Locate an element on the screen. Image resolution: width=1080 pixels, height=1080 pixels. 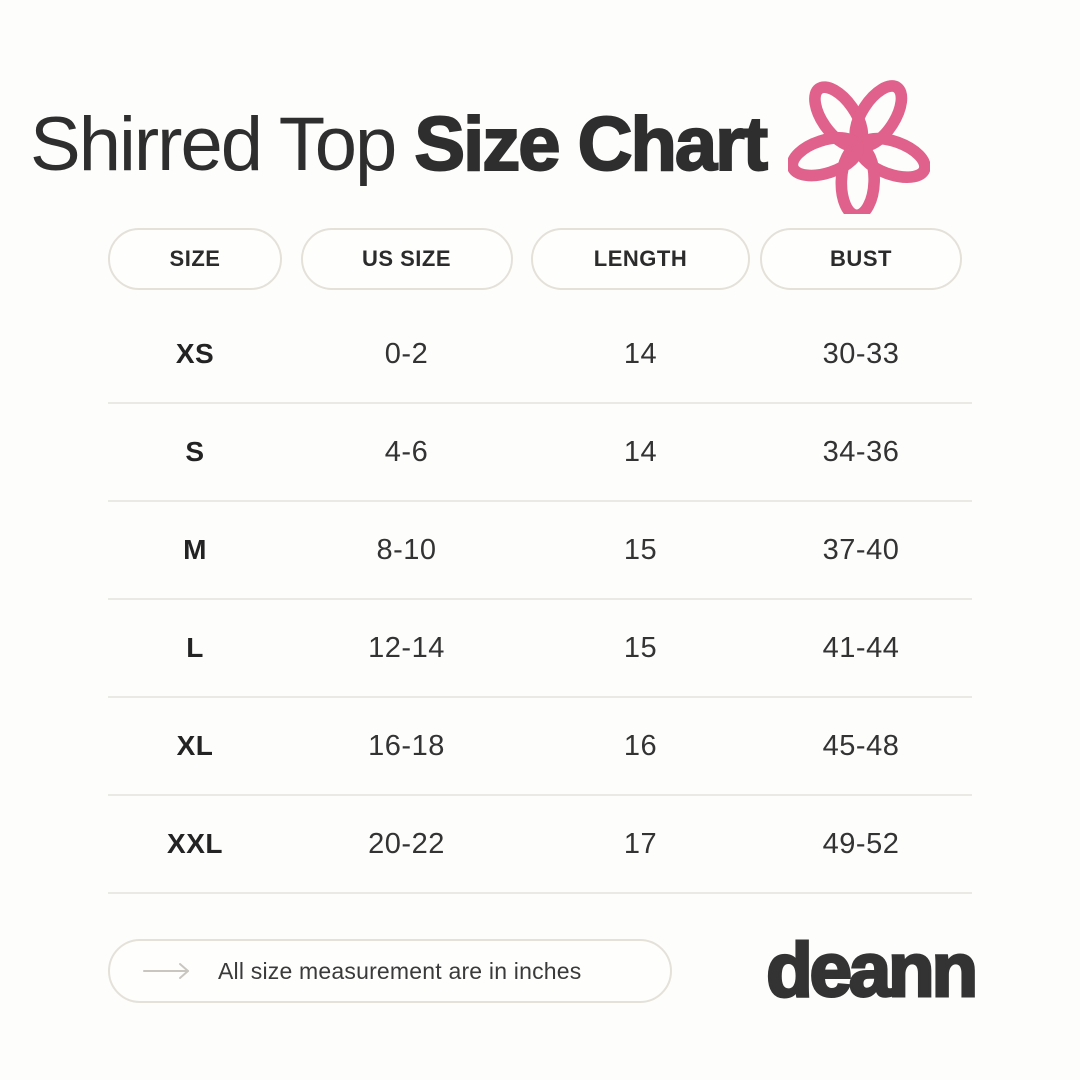
footer: All size measurement are in inches deann is located at coordinates (544, 970).